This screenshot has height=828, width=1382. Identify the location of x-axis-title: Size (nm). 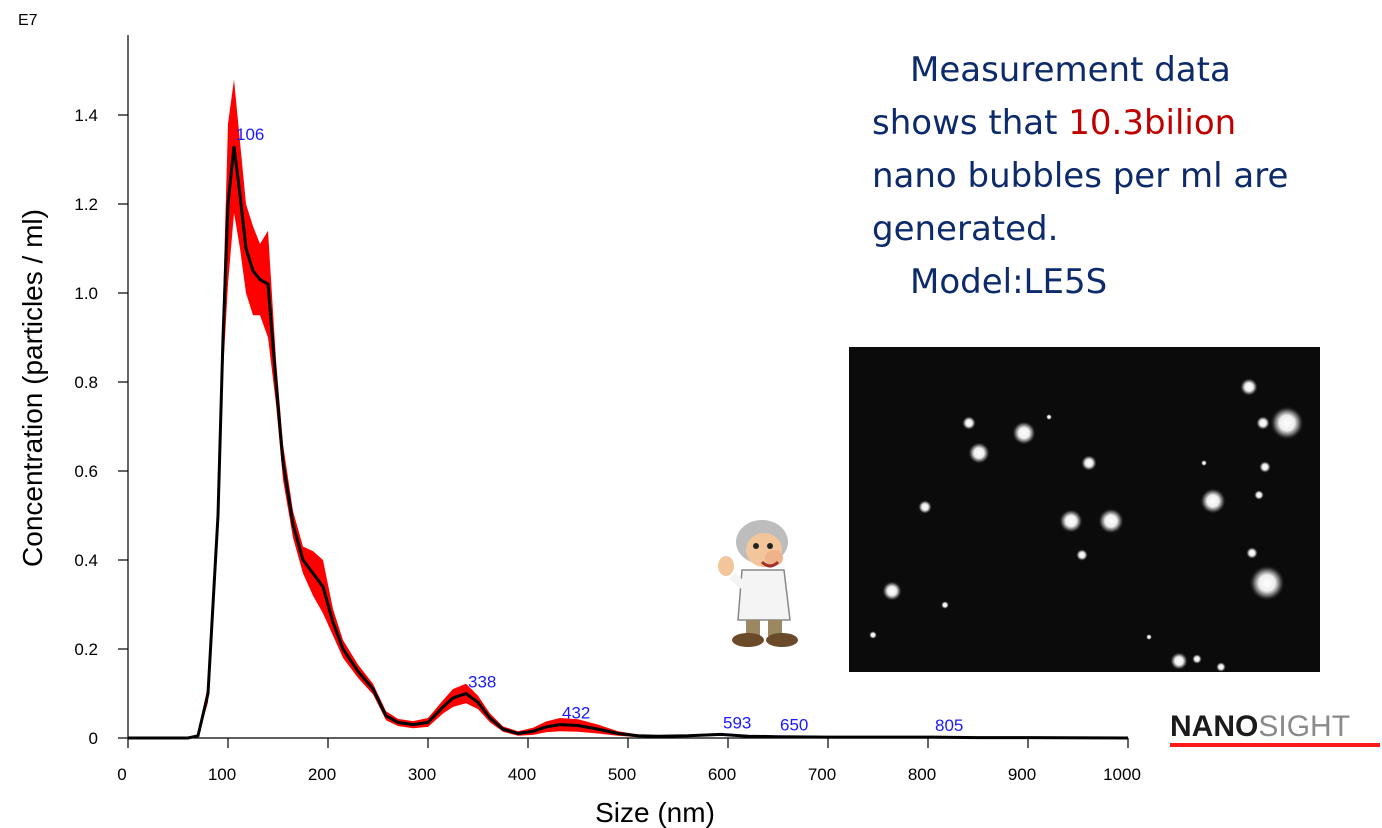
(655, 812).